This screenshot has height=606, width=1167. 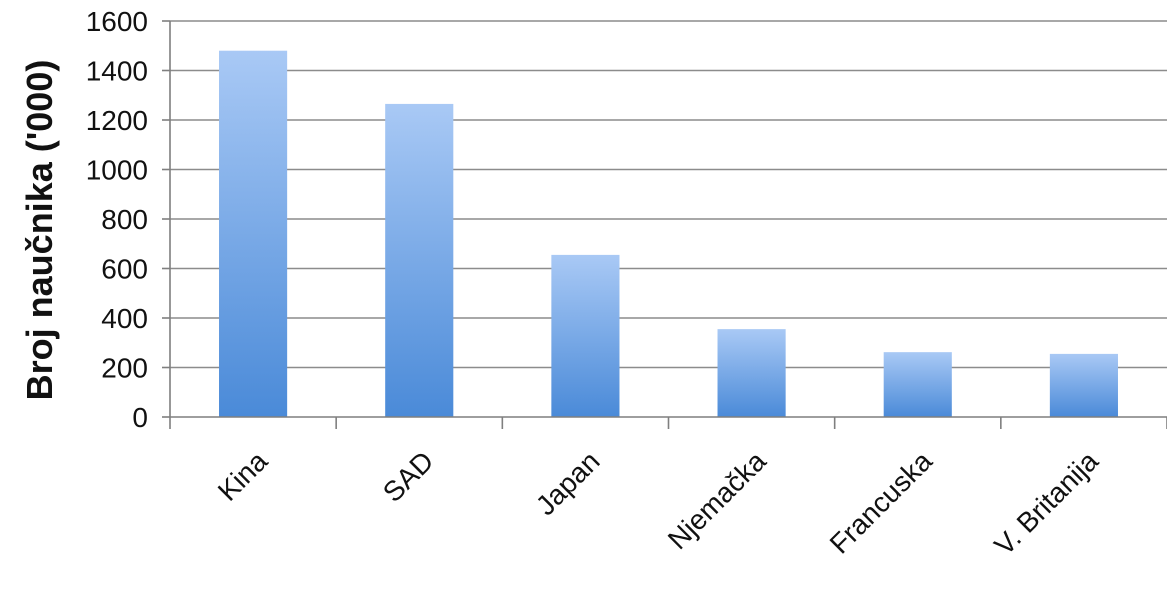 What do you see at coordinates (117, 71) in the screenshot?
I see `y-tick-label: 1400` at bounding box center [117, 71].